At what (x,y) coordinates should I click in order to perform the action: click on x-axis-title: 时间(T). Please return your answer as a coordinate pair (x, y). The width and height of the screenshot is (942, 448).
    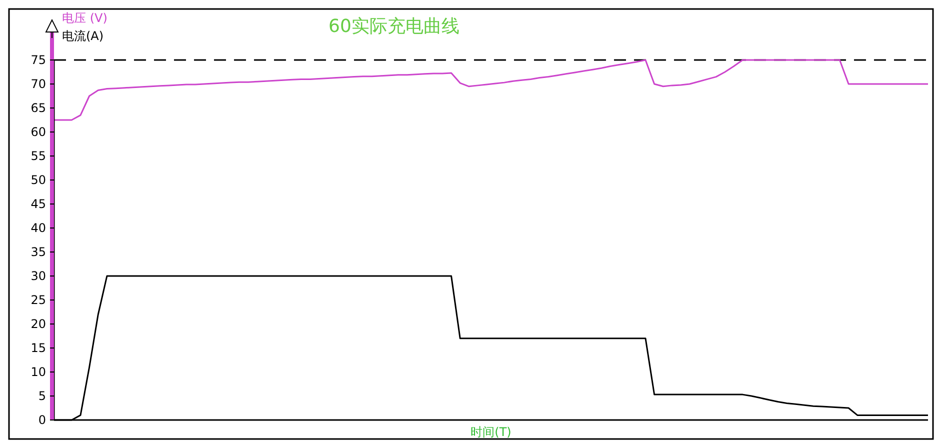
    Looking at the image, I should click on (491, 432).